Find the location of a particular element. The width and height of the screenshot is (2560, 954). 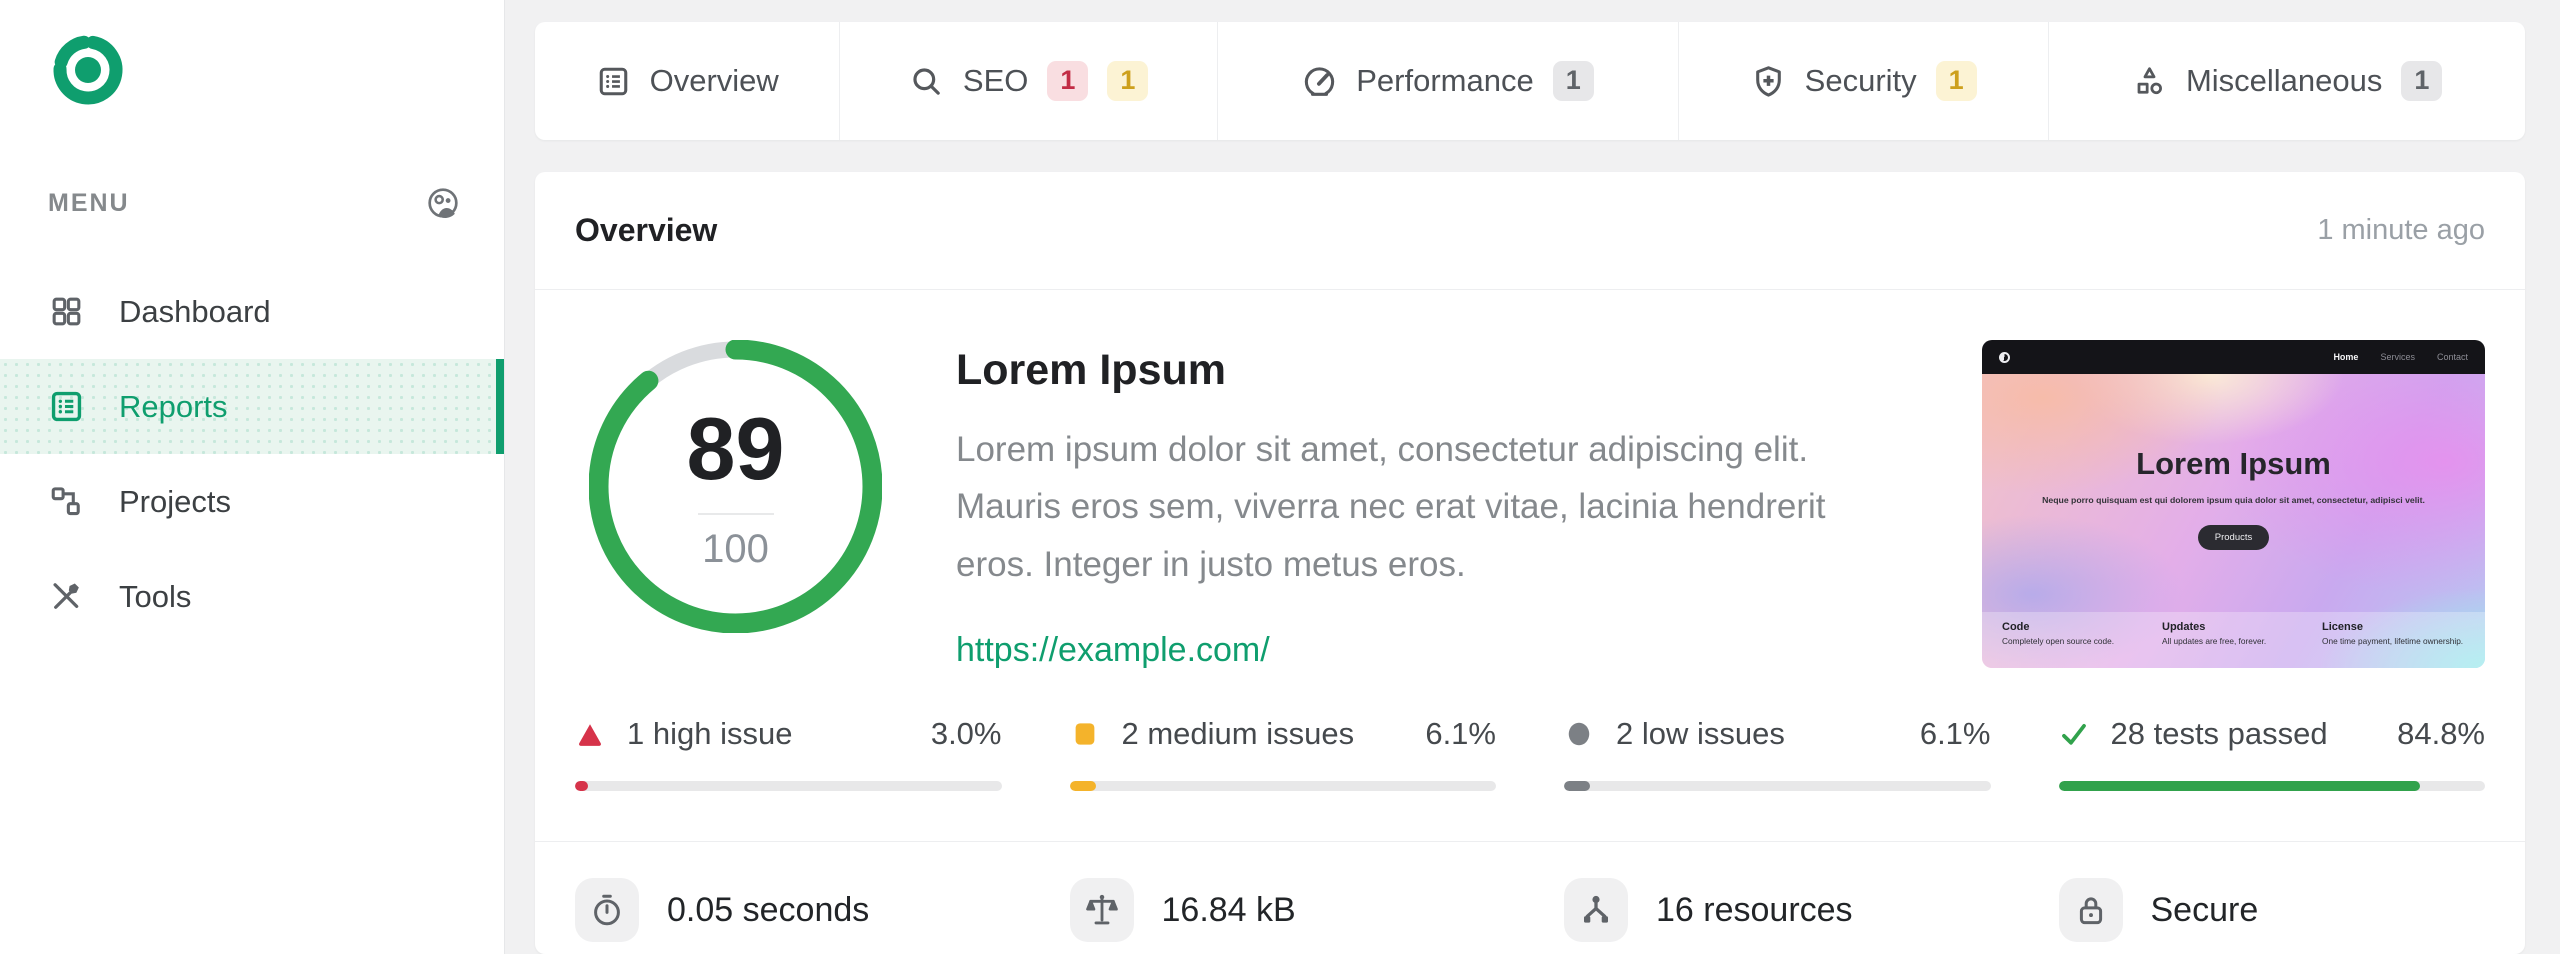

overview-card-header: Overview 1 minute ago is located at coordinates (1530, 231).